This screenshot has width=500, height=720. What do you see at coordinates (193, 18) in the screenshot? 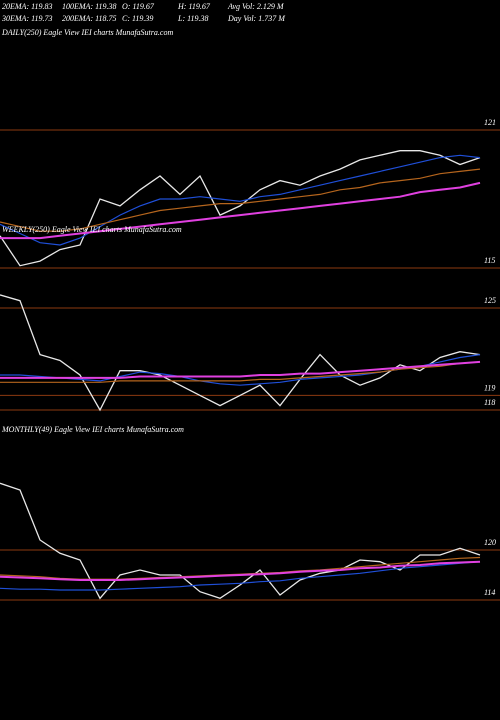
I see `stat-label: L: 119.38` at bounding box center [193, 18].